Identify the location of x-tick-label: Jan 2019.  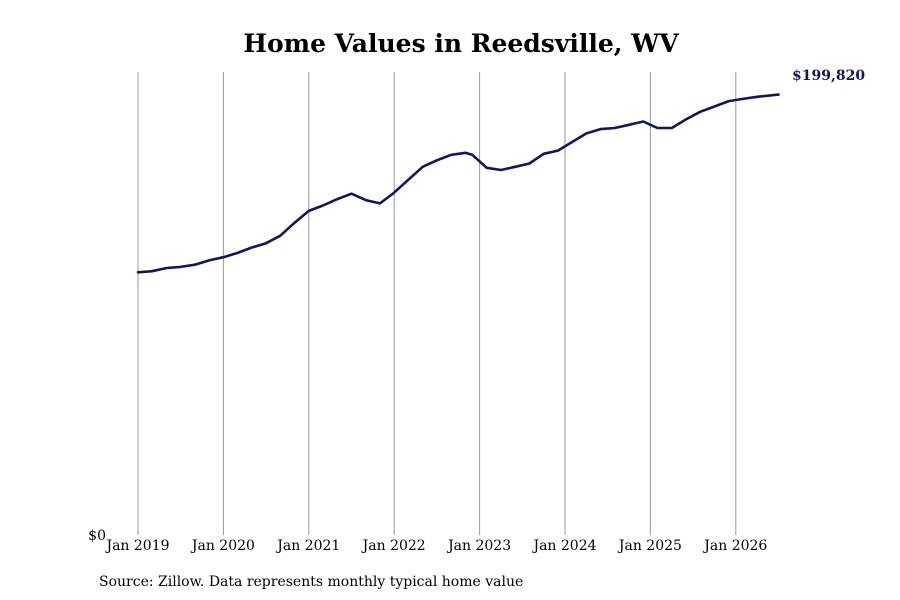
(136, 546).